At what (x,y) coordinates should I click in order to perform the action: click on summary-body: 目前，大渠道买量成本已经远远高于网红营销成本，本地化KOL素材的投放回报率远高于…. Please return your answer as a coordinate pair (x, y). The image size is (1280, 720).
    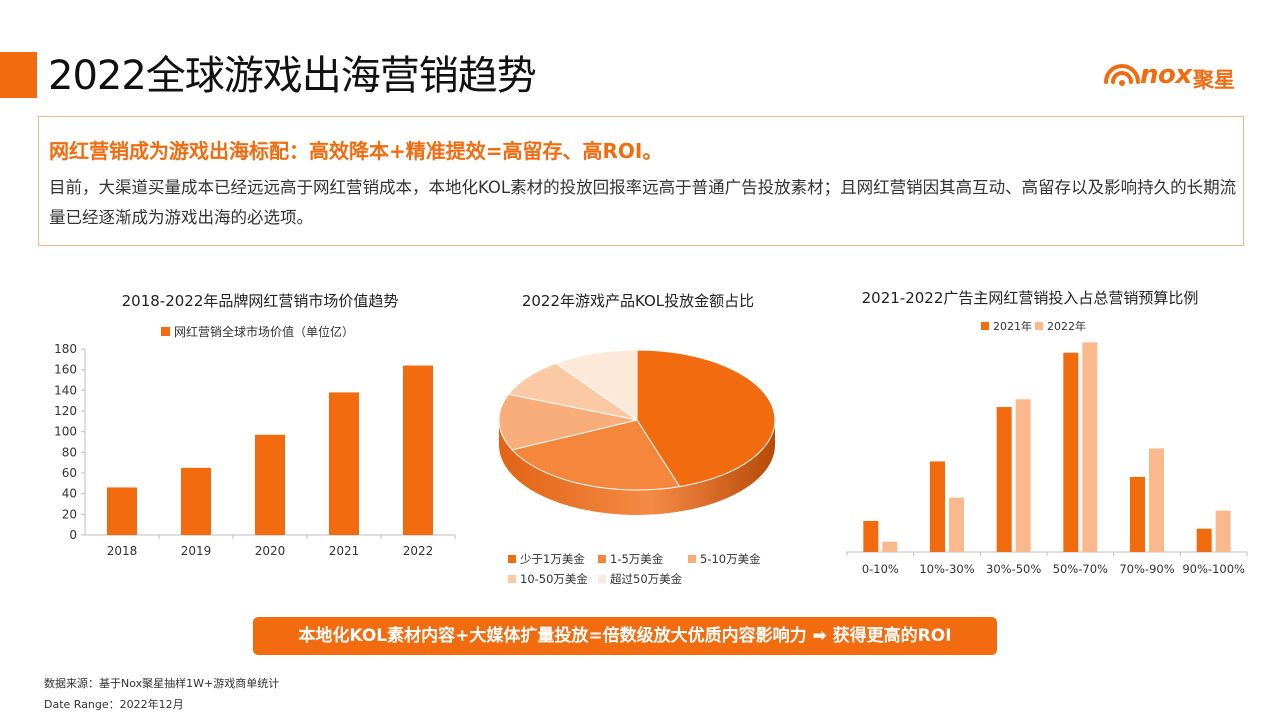
    Looking at the image, I should click on (643, 202).